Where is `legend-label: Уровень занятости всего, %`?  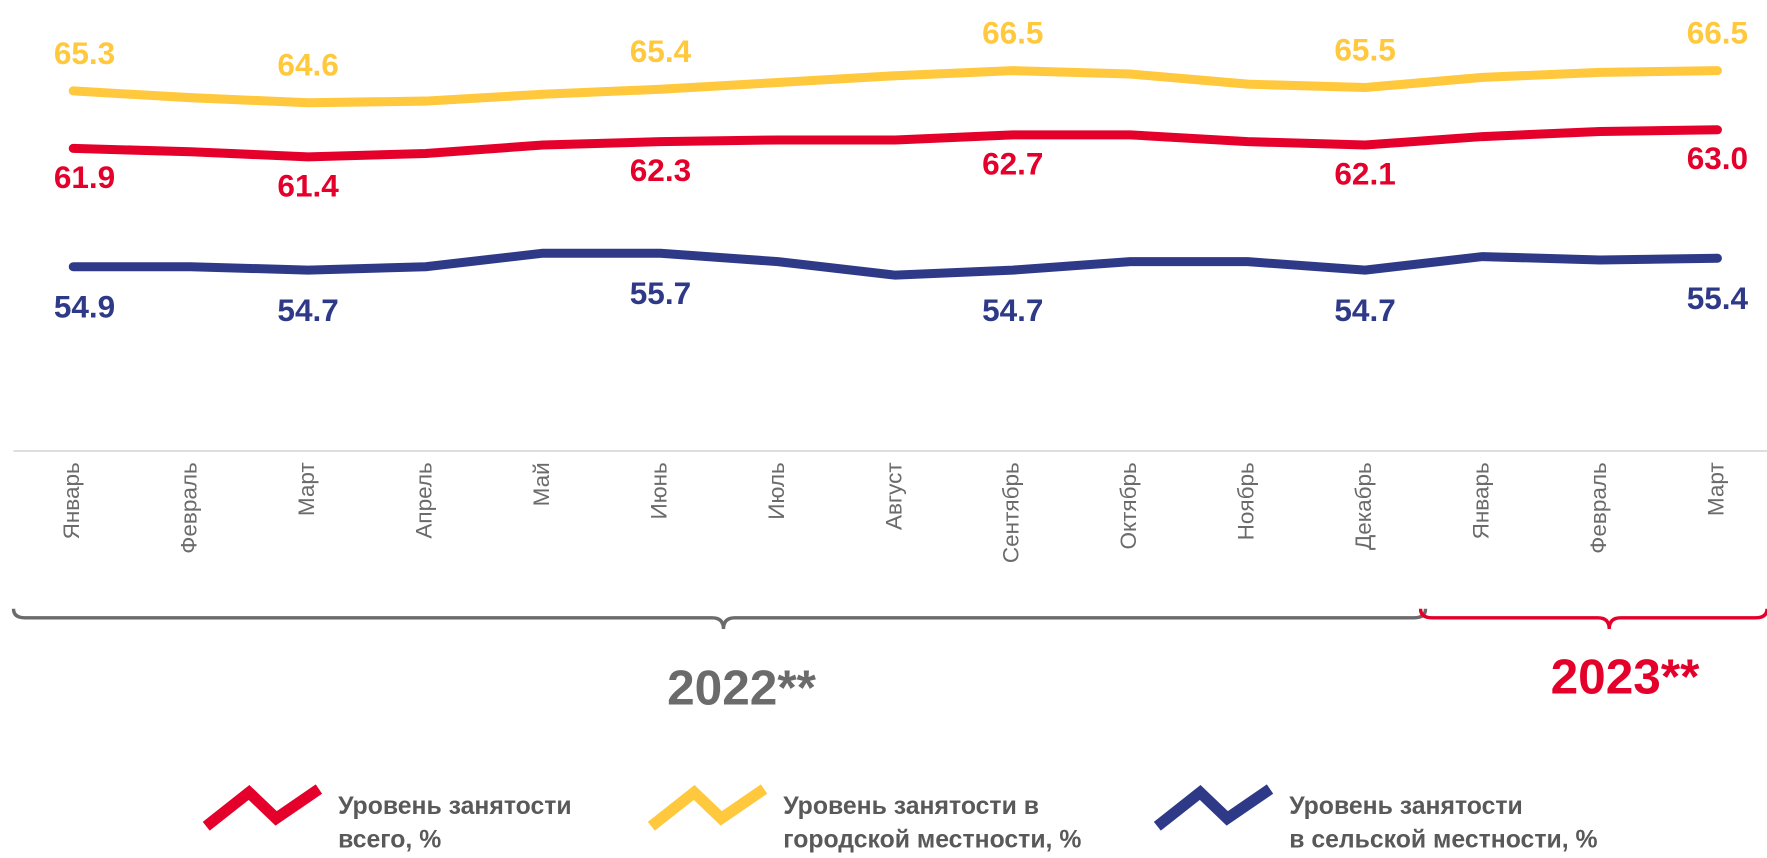 legend-label: Уровень занятости всего, % is located at coordinates (455, 822).